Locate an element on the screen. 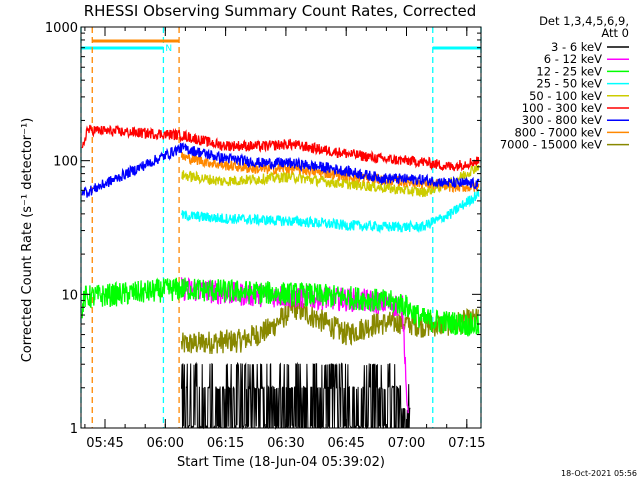  legend-label: 6 - 12 keV is located at coordinates (573, 59).